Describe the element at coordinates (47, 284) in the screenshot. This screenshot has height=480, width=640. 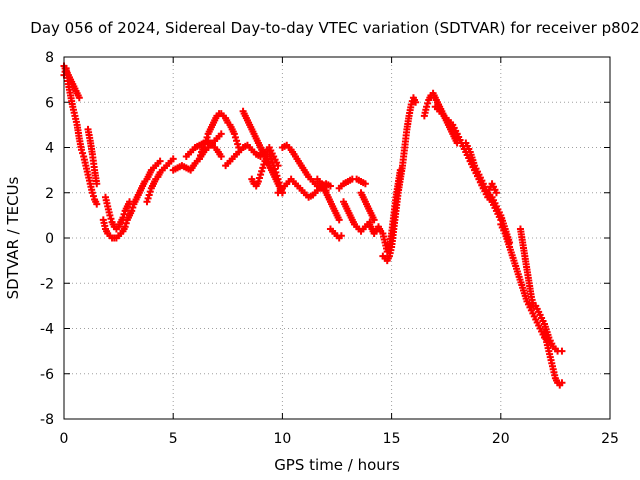
I see `y-tick-label: -2` at that location.